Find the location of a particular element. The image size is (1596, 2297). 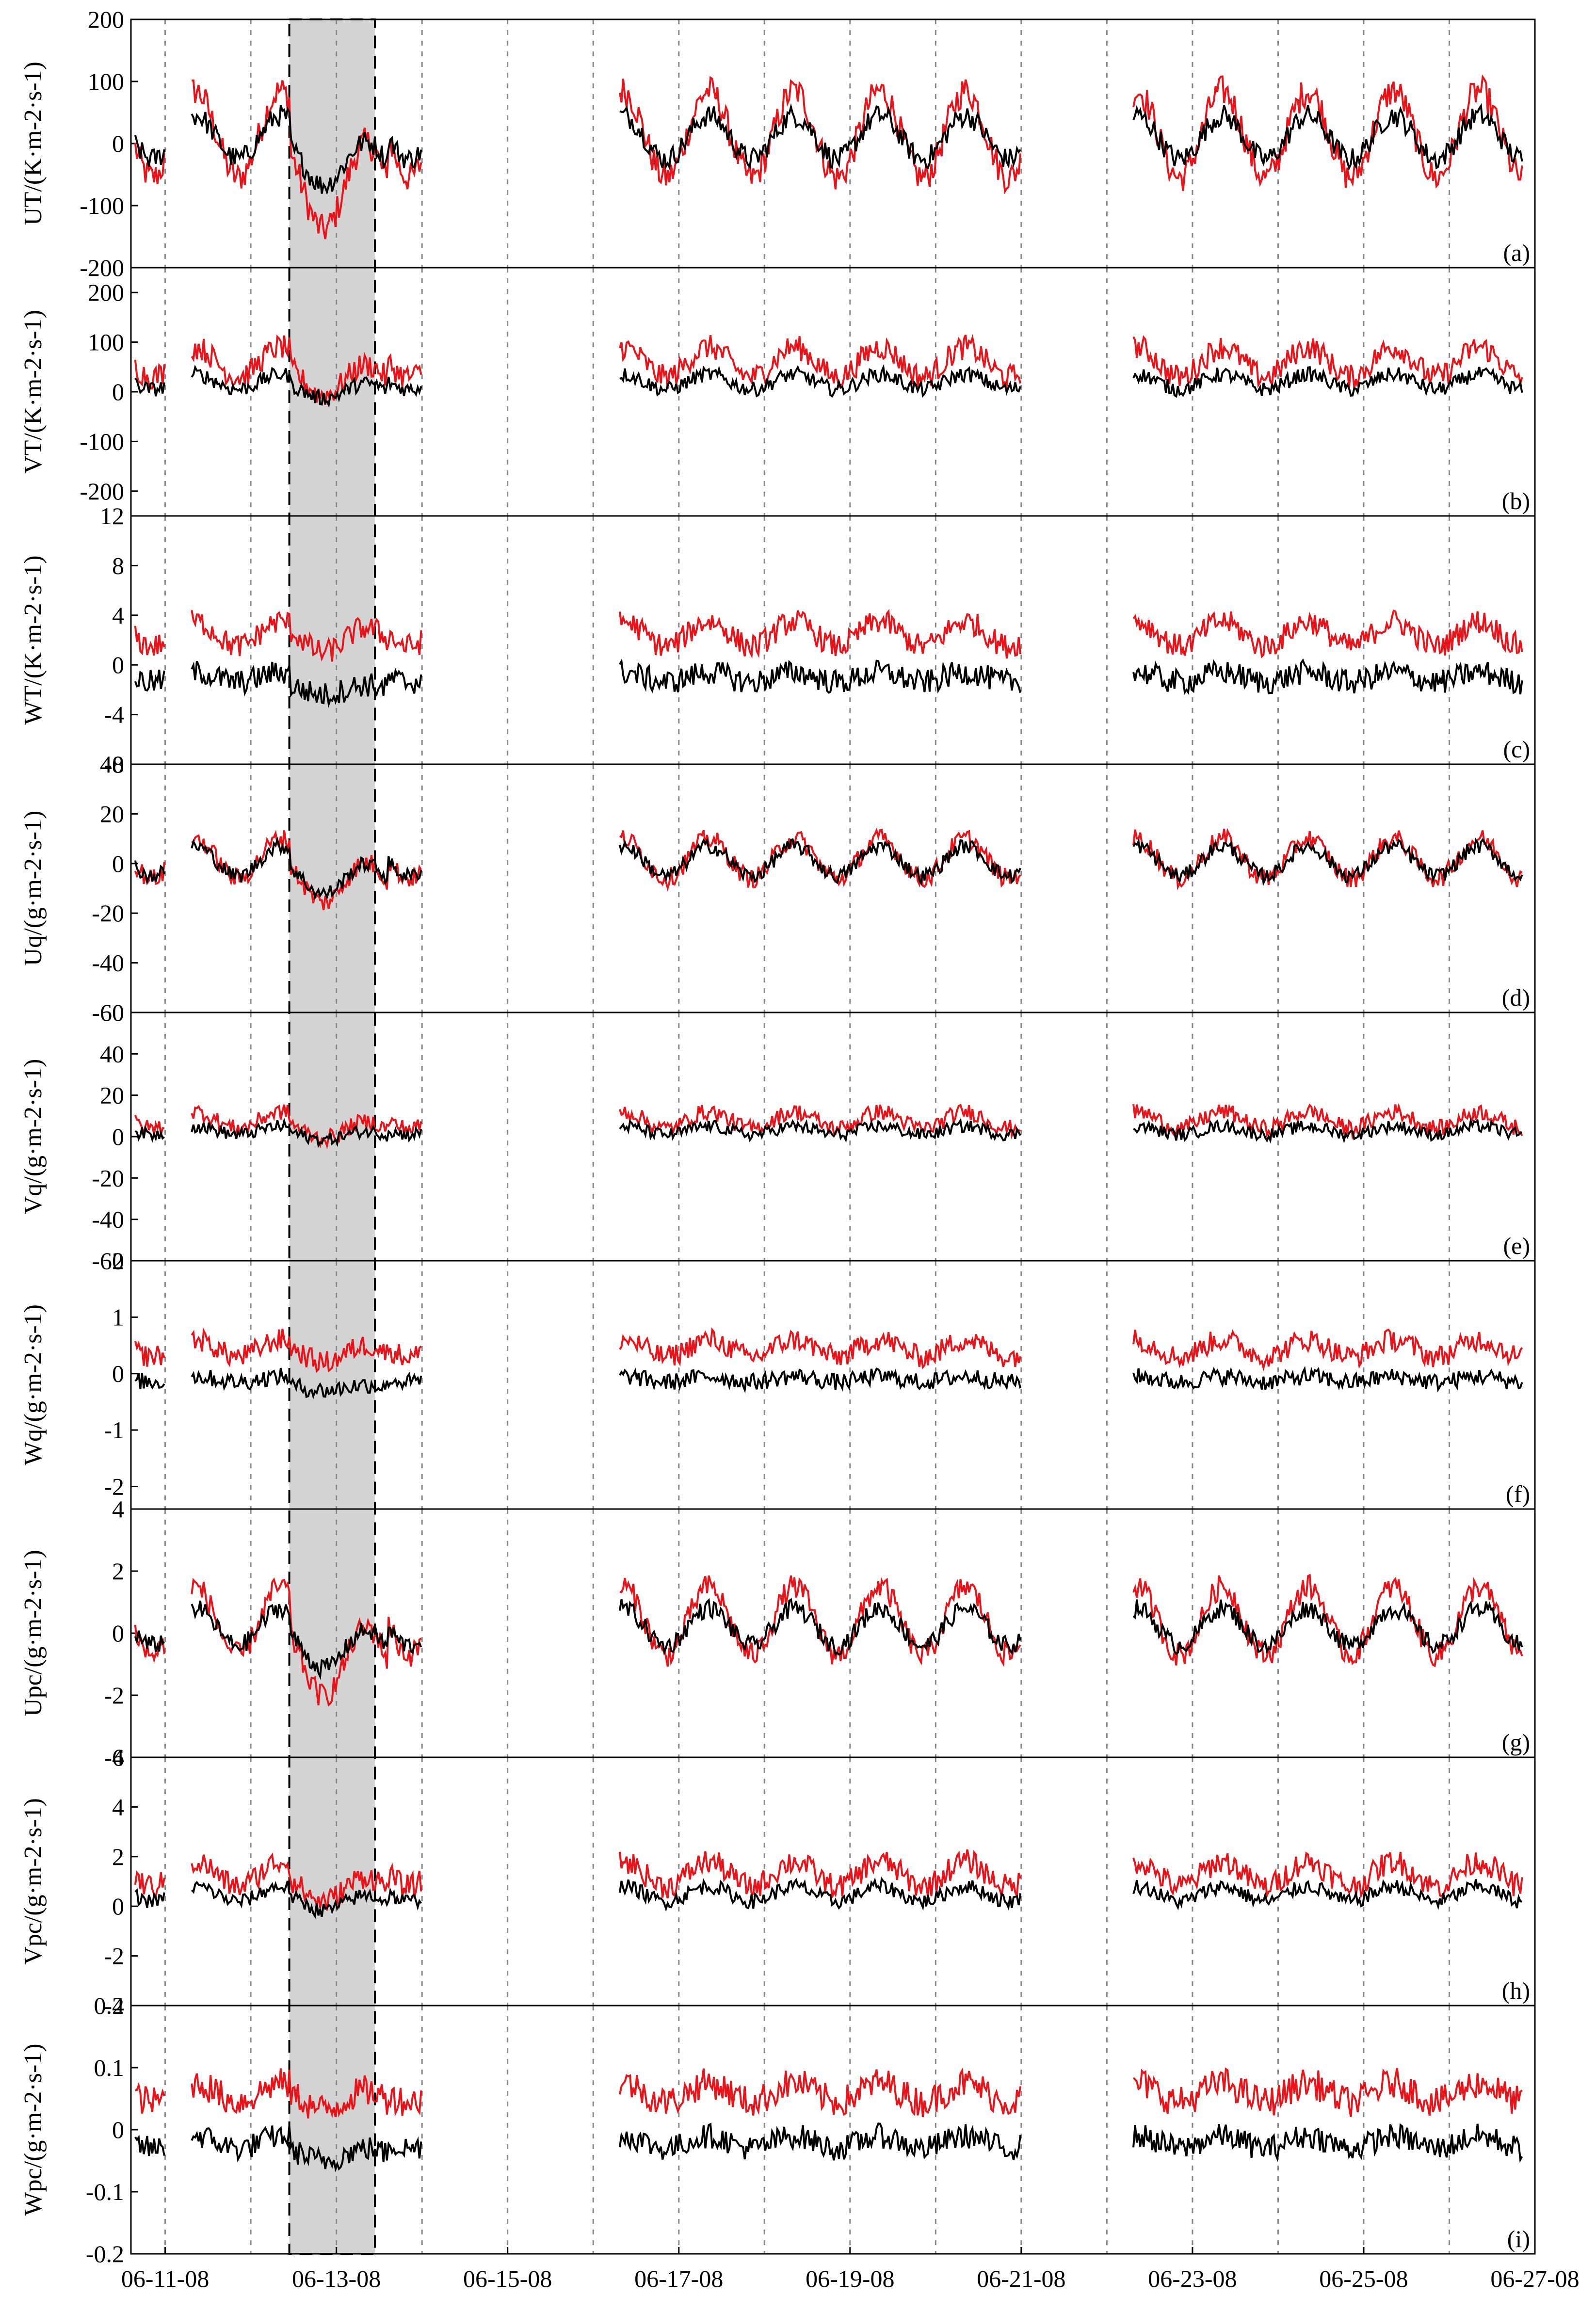

y-tick-label: -1 is located at coordinates (114, 1430).